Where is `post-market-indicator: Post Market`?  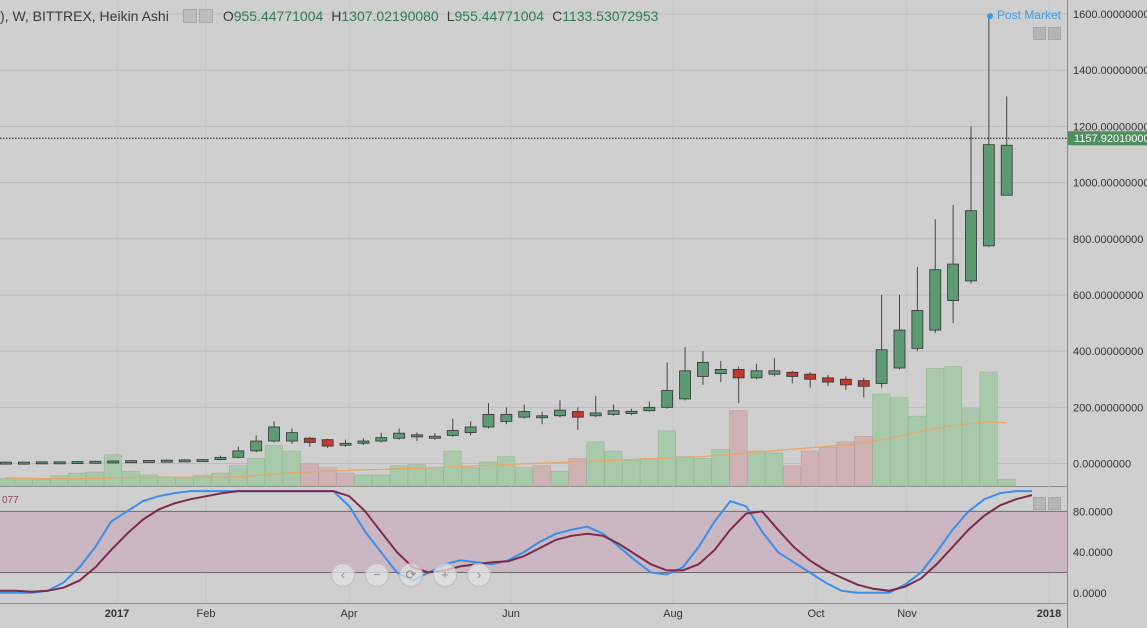 post-market-indicator: Post Market is located at coordinates (1023, 15).